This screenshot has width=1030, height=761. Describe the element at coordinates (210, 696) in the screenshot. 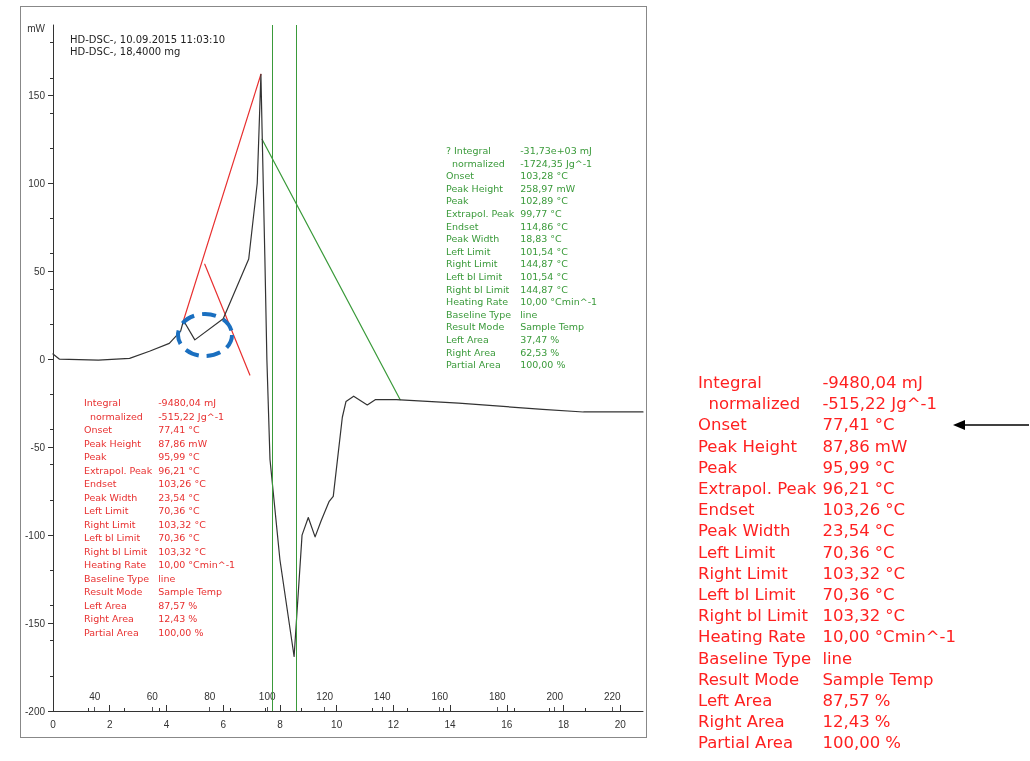

I see `x2-tick-label: 80` at that location.